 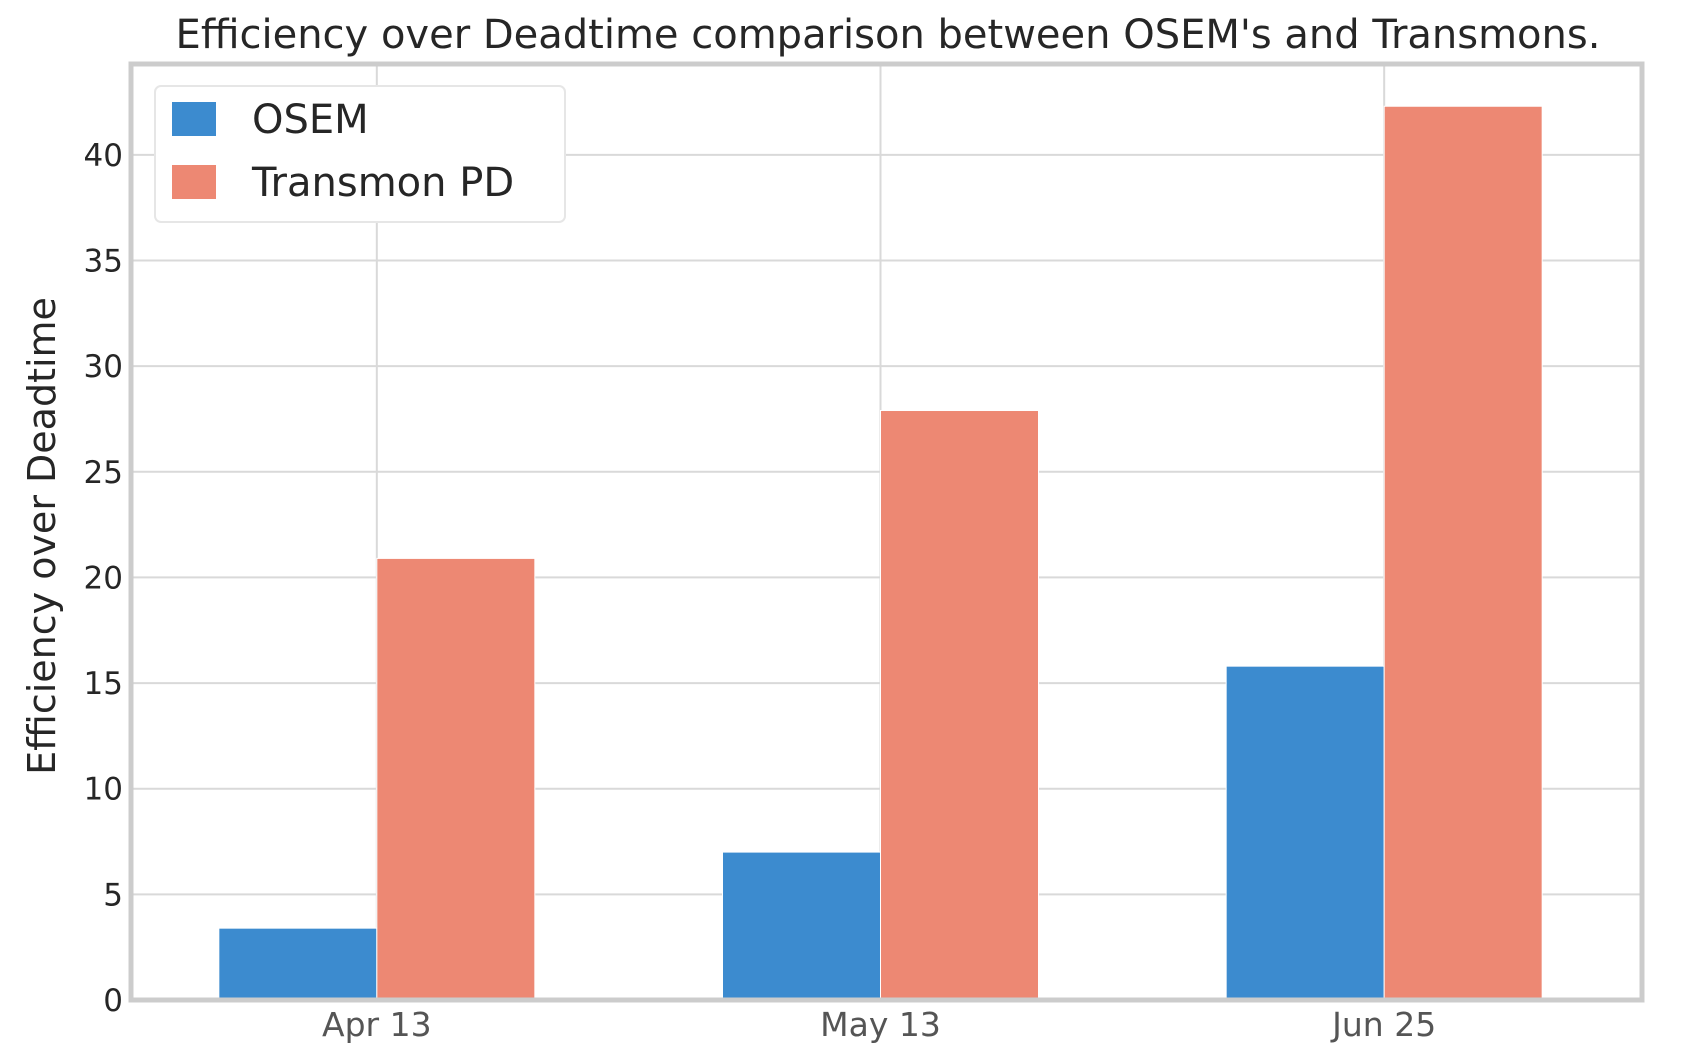 I want to click on y-tick-label: 0, so click(x=113, y=1001).